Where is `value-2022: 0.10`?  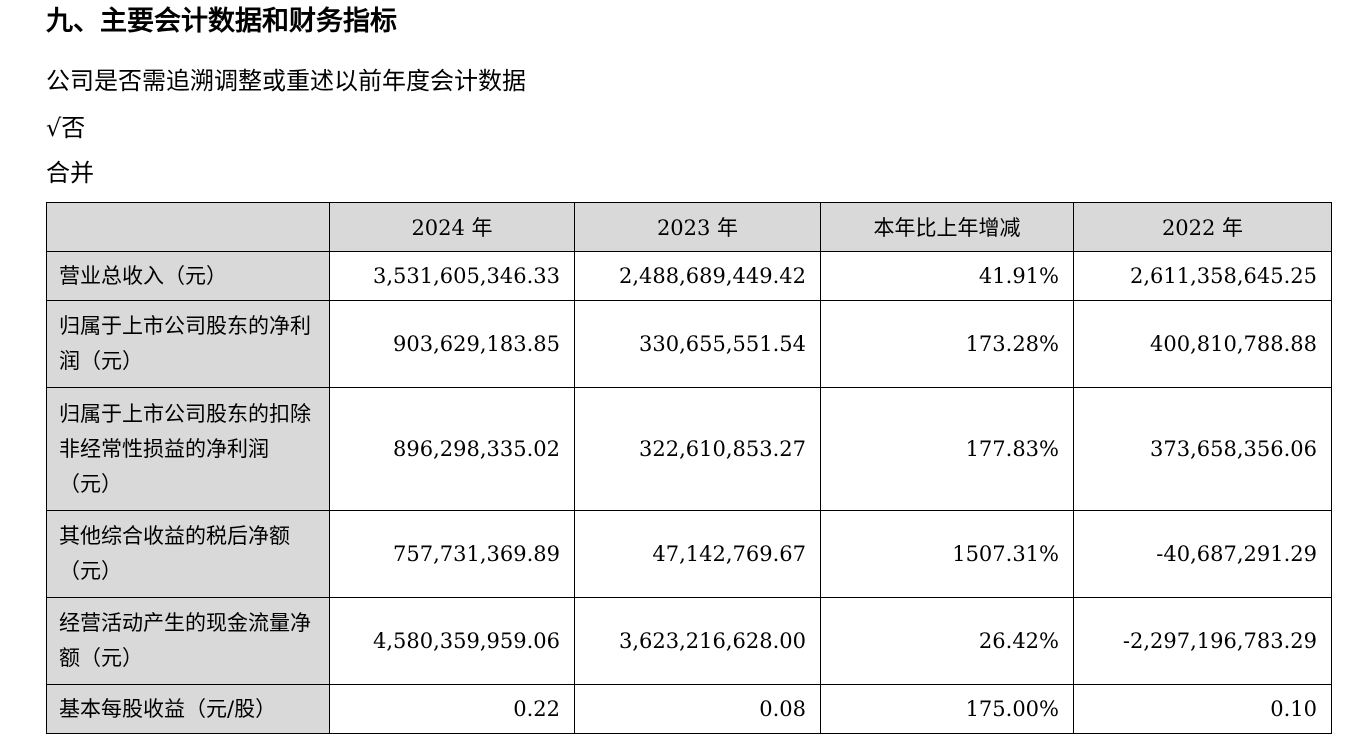 value-2022: 0.10 is located at coordinates (1202, 709).